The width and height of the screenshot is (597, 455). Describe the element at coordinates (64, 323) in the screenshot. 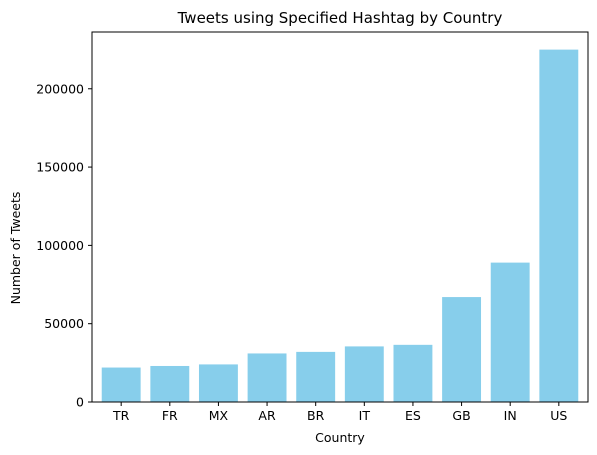

I see `y-tick-label: 50000` at that location.